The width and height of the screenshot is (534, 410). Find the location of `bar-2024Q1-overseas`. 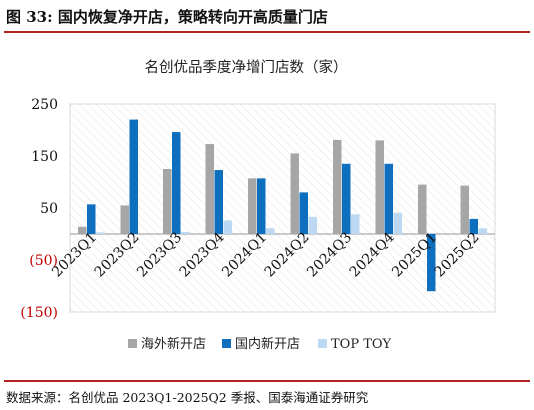

bar-2024Q1-overseas is located at coordinates (252, 206).